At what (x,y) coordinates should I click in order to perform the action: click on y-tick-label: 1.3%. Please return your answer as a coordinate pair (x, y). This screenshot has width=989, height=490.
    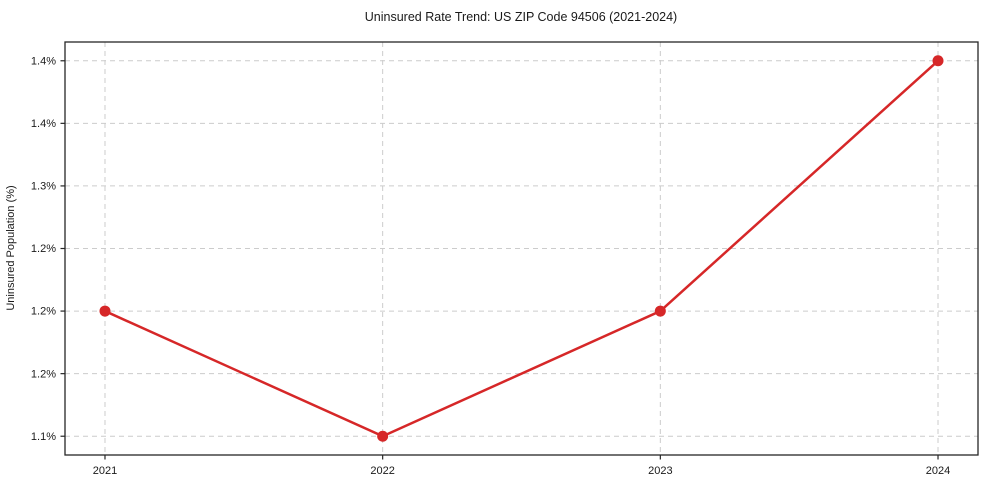
    Looking at the image, I should click on (43, 187).